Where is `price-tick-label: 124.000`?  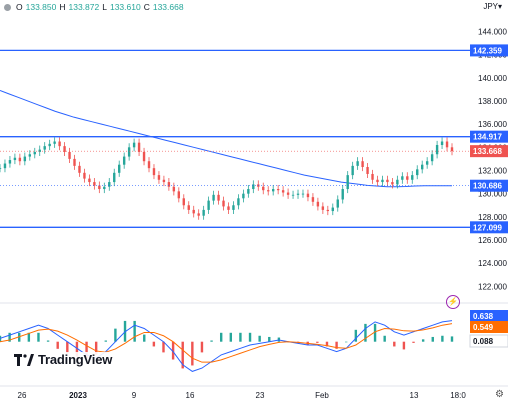 price-tick-label: 124.000 is located at coordinates (492, 263).